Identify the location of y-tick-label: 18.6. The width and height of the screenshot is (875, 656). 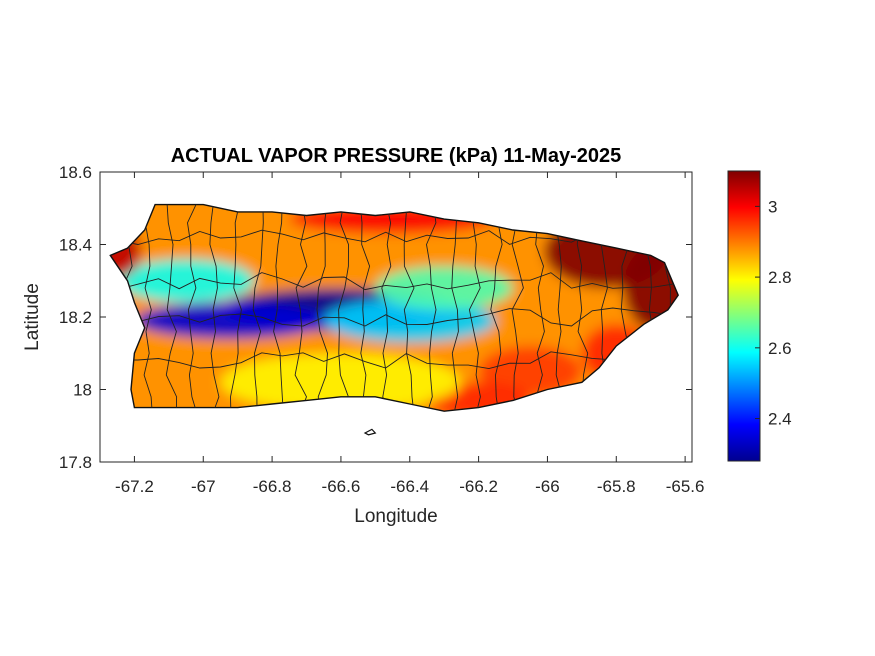
(75, 172).